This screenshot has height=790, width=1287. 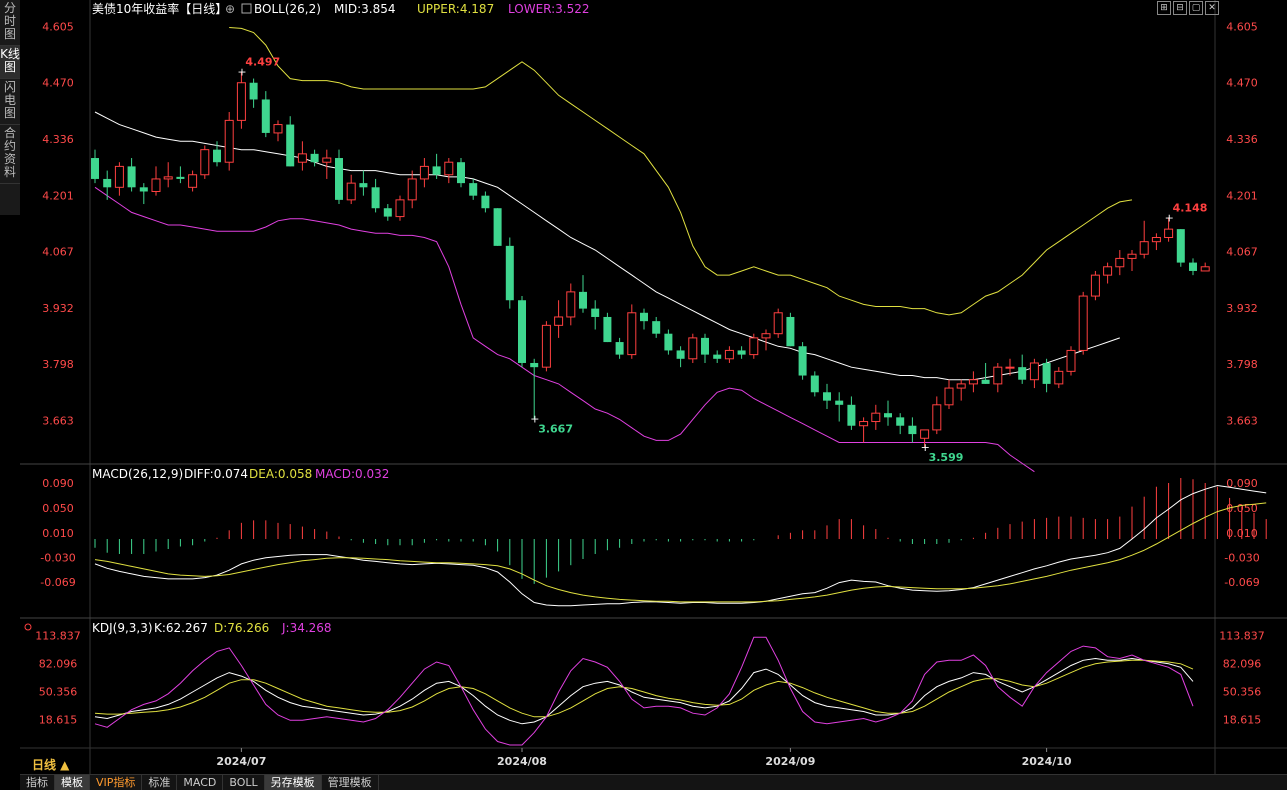 What do you see at coordinates (51, 765) in the screenshot?
I see `period-selector: 日线 ▲` at bounding box center [51, 765].